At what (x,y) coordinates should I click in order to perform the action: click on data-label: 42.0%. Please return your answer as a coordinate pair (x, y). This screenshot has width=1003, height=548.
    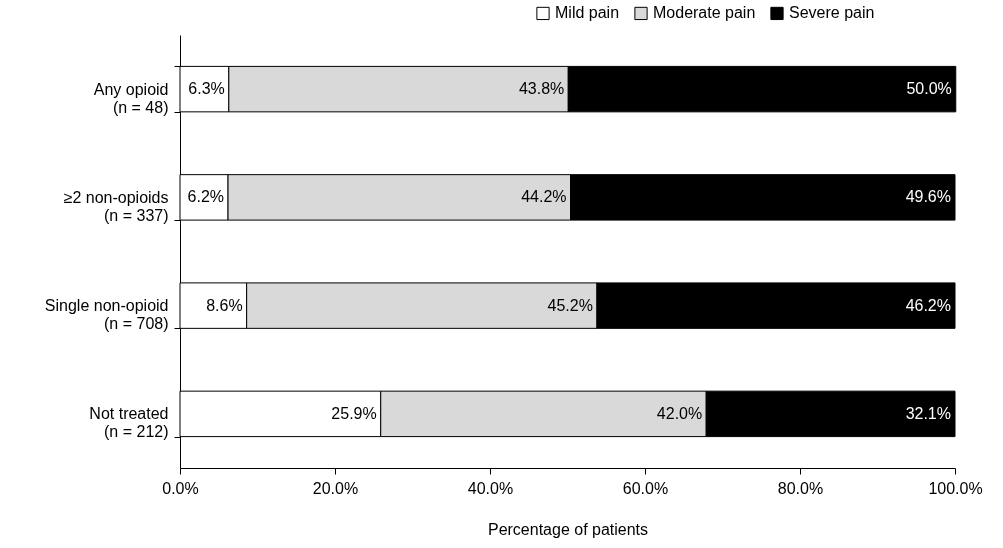
    Looking at the image, I should click on (679, 413).